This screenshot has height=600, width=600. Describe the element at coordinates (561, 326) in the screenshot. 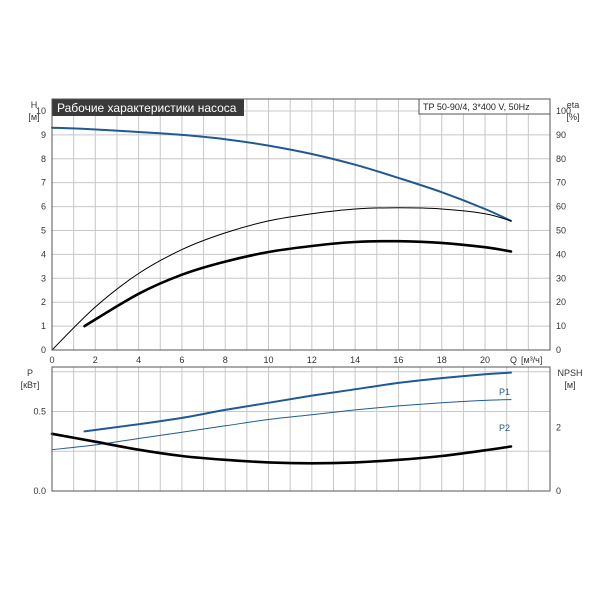

I see `y-right-tick-label: 10` at that location.